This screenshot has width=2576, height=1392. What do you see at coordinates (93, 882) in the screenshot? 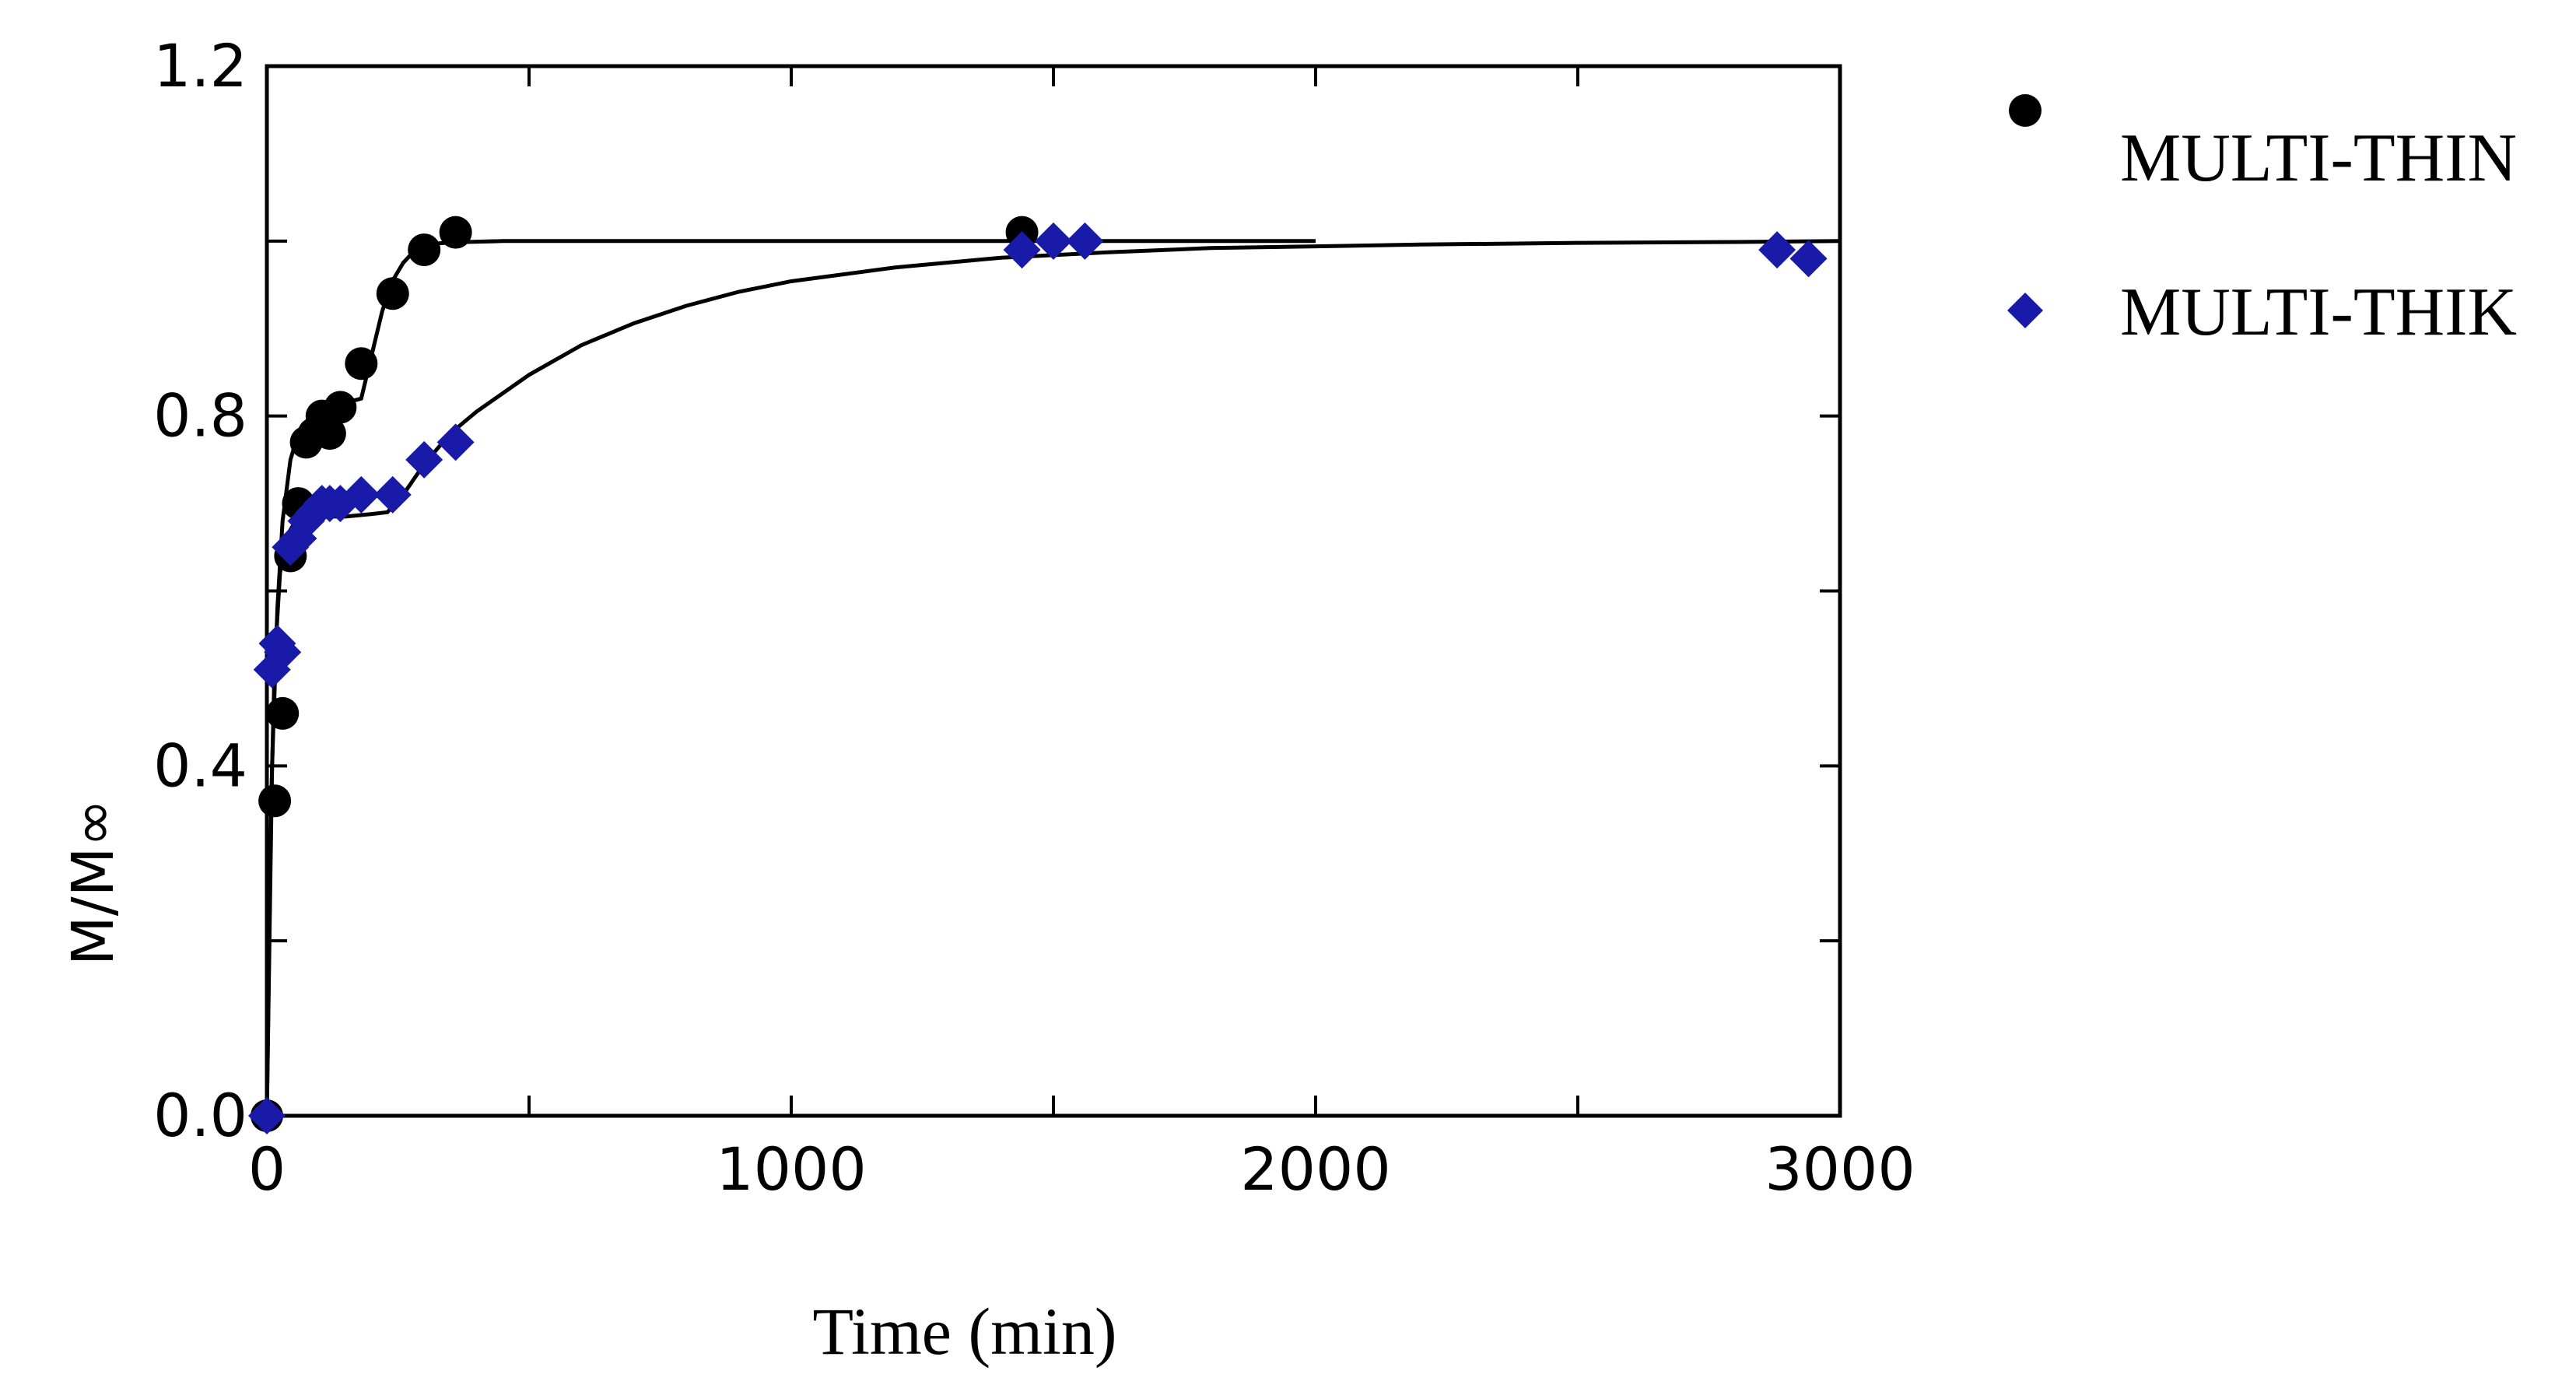
I see `y-axis-title: M/M∞` at bounding box center [93, 882].